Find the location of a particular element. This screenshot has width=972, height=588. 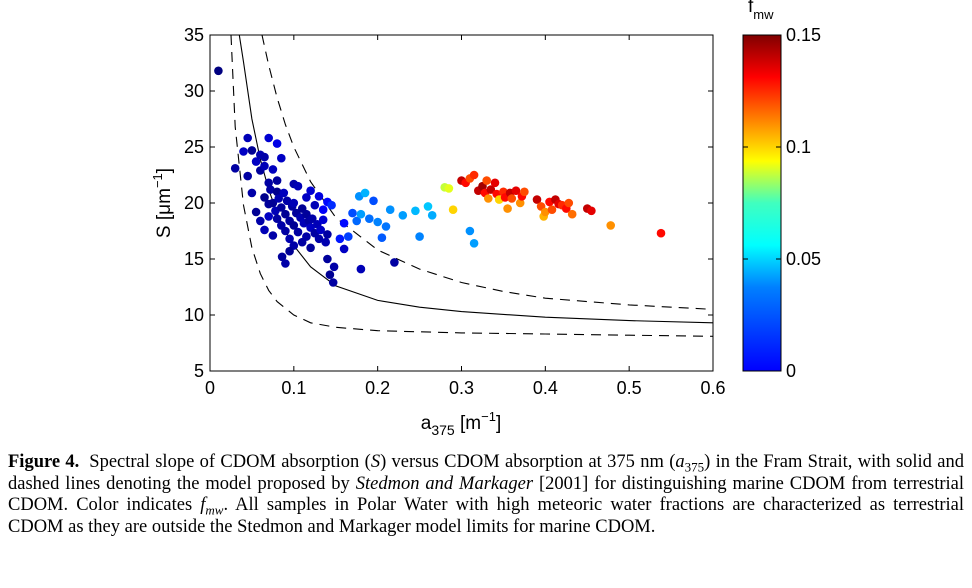

caption-fragment: ) versus CDOM absorption at 375 nm ( is located at coordinates (528, 462).